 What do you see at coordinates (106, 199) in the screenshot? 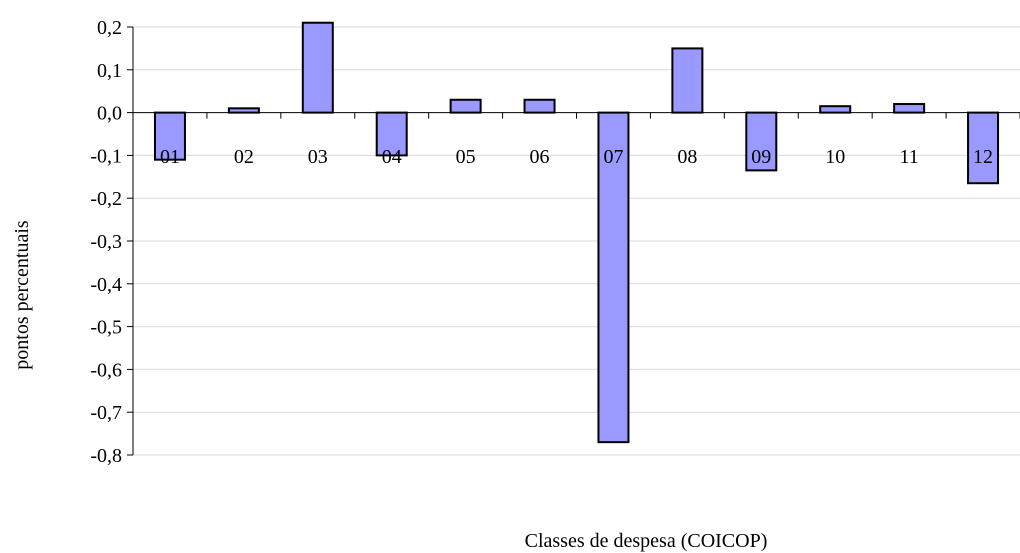
I see `y-tick-label: -0,2` at bounding box center [106, 199].